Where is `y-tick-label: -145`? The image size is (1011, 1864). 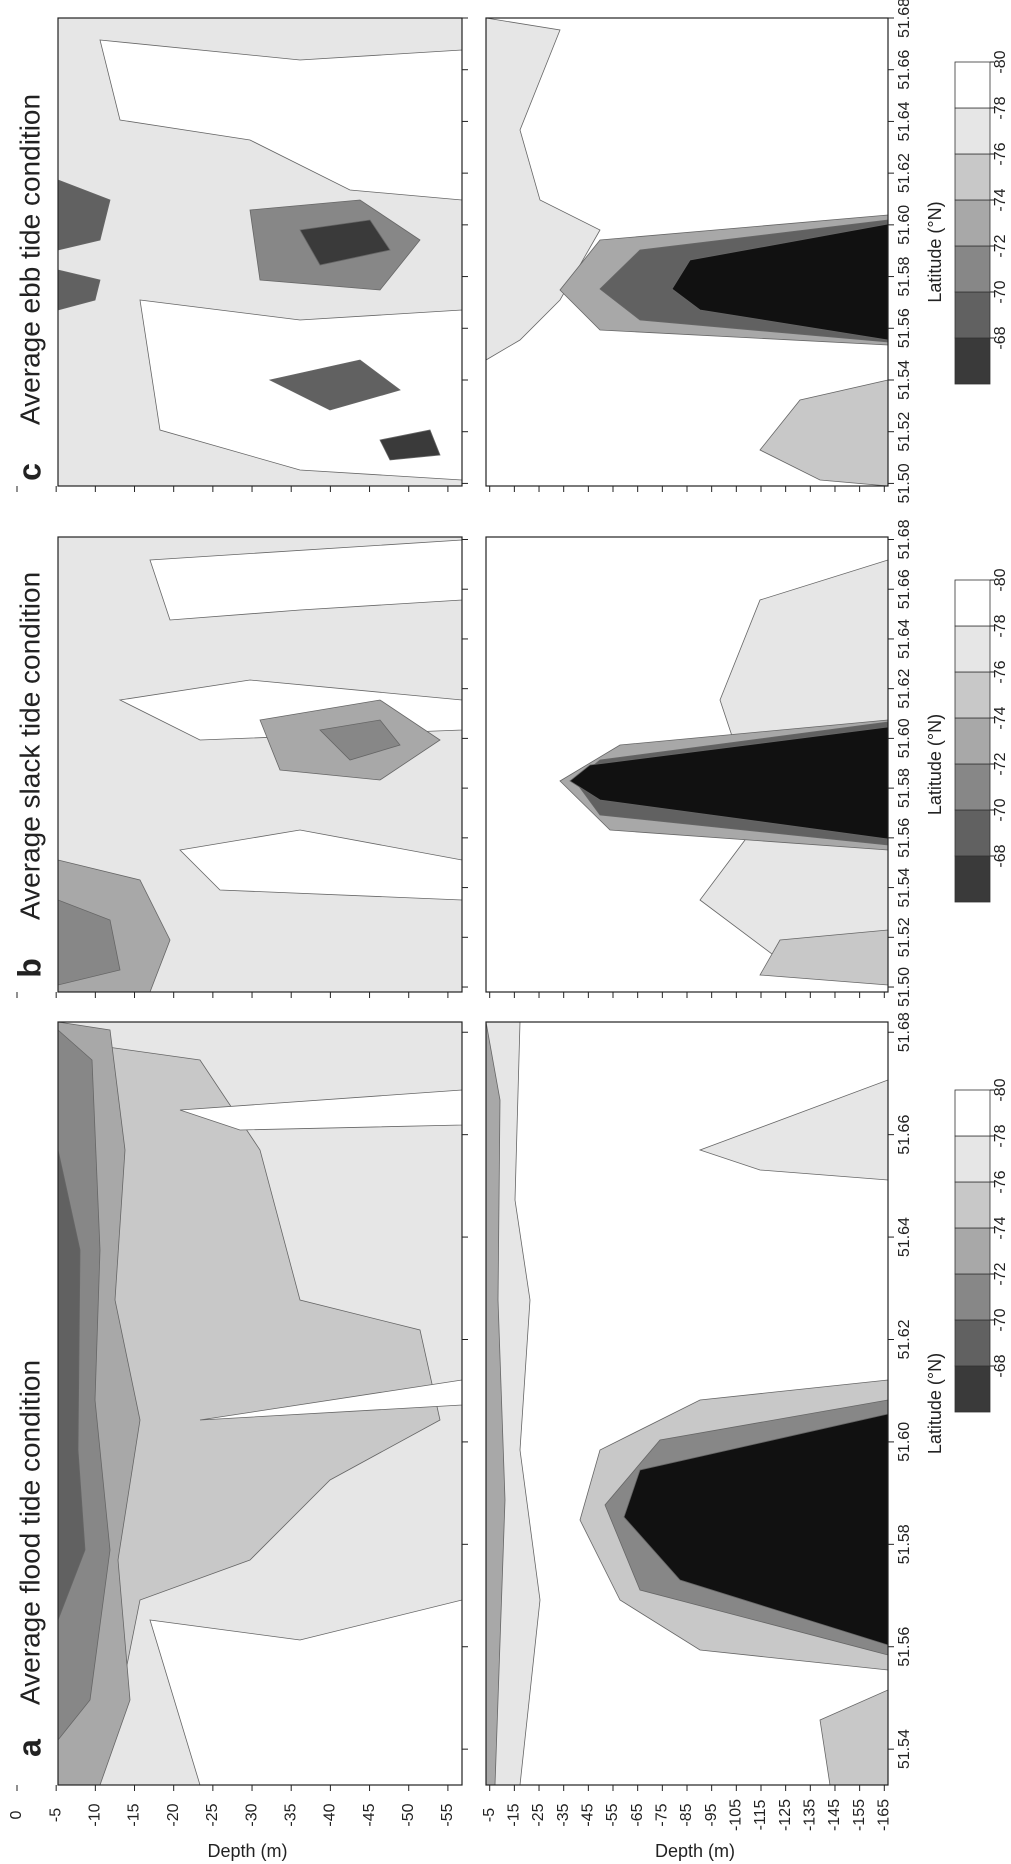
y-tick-label: -145 is located at coordinates (834, 1815).